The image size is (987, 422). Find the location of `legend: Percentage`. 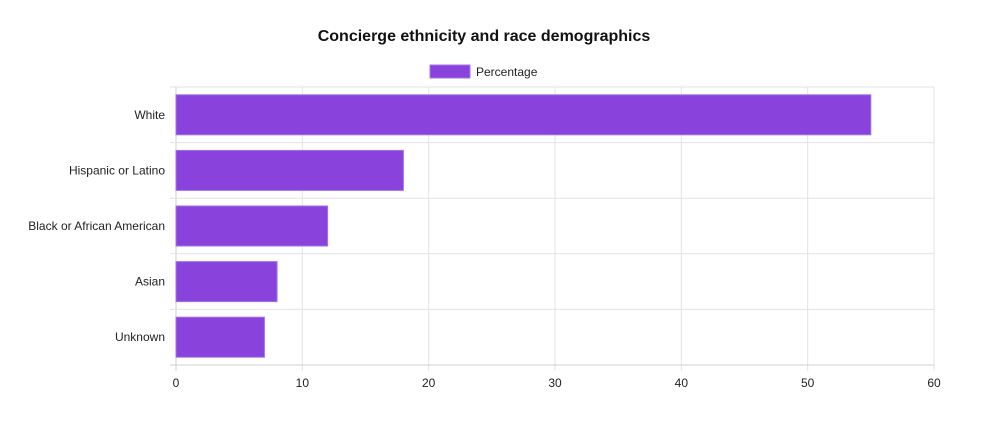

legend: Percentage is located at coordinates (483, 71).